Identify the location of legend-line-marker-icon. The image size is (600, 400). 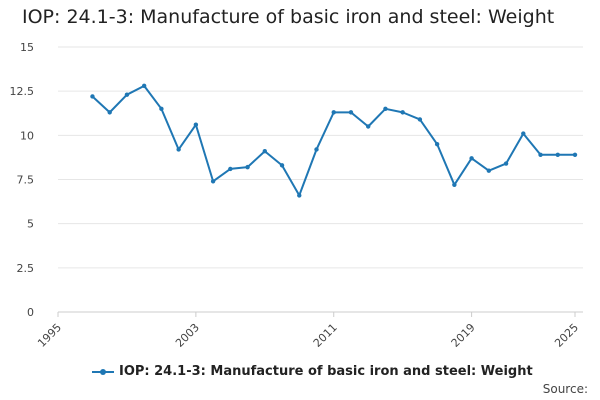
(103, 372).